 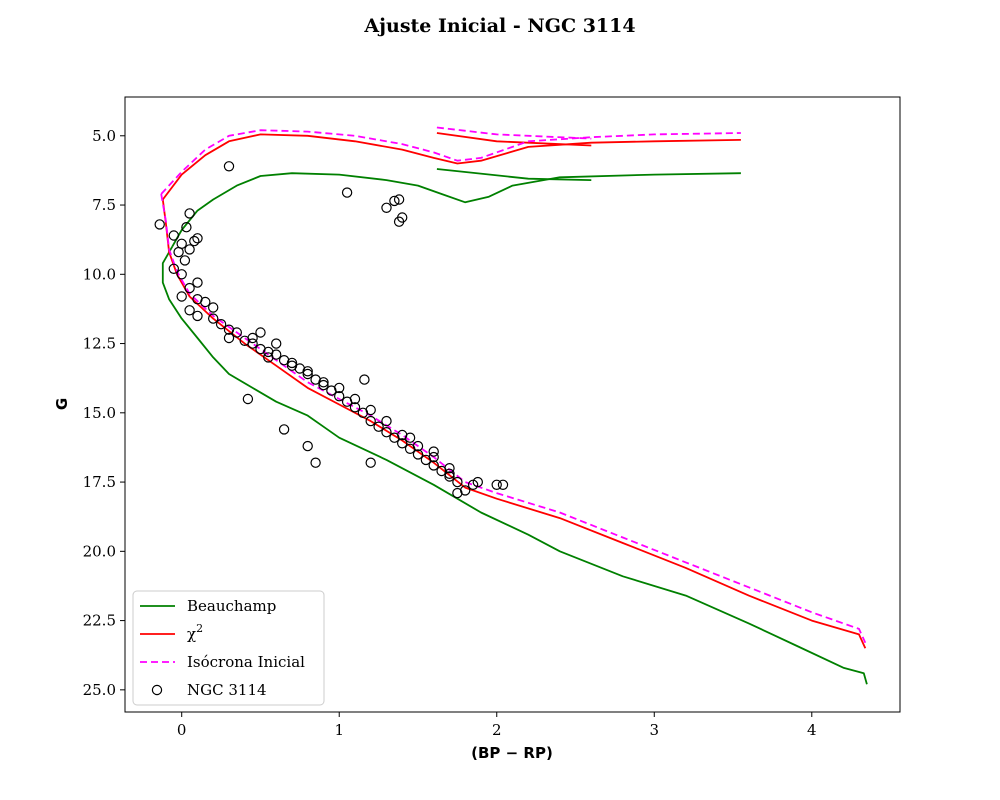 What do you see at coordinates (99, 690) in the screenshot?
I see `y-tick-label: 25.0` at bounding box center [99, 690].